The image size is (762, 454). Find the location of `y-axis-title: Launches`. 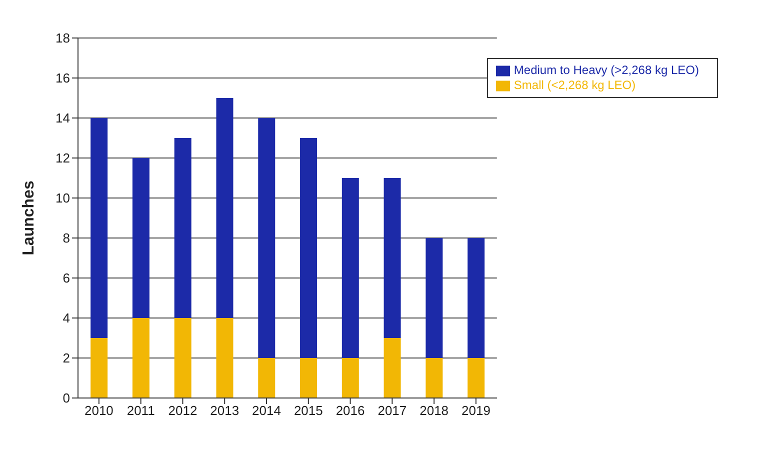

y-axis-title: Launches is located at coordinates (29, 218).